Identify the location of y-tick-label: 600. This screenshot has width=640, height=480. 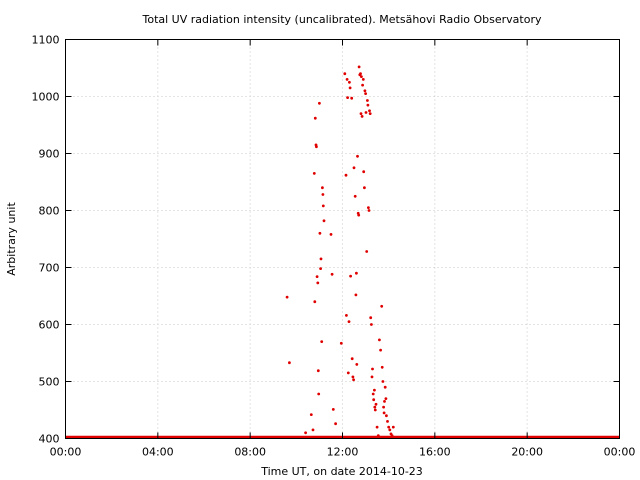
(49, 325).